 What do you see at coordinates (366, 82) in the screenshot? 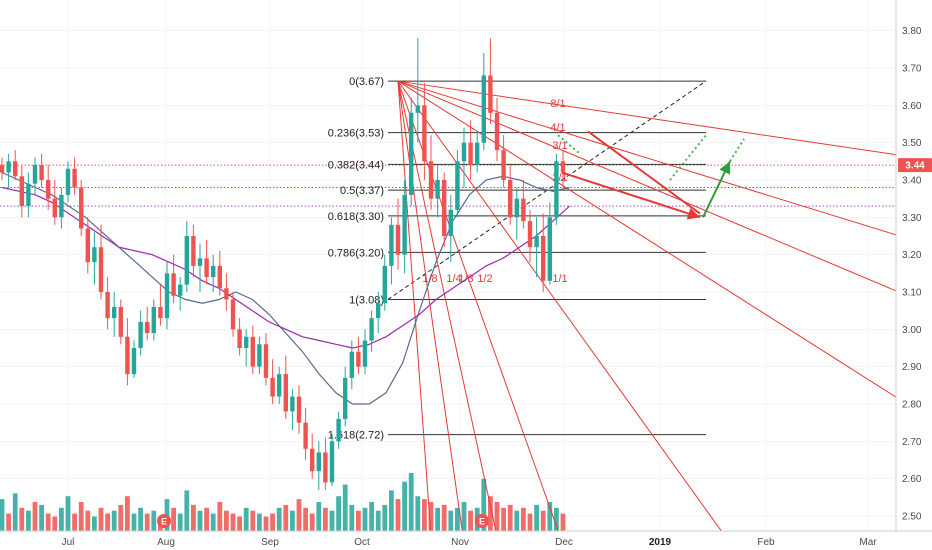
I see `fib-level-label: 0(3.67)` at bounding box center [366, 82].